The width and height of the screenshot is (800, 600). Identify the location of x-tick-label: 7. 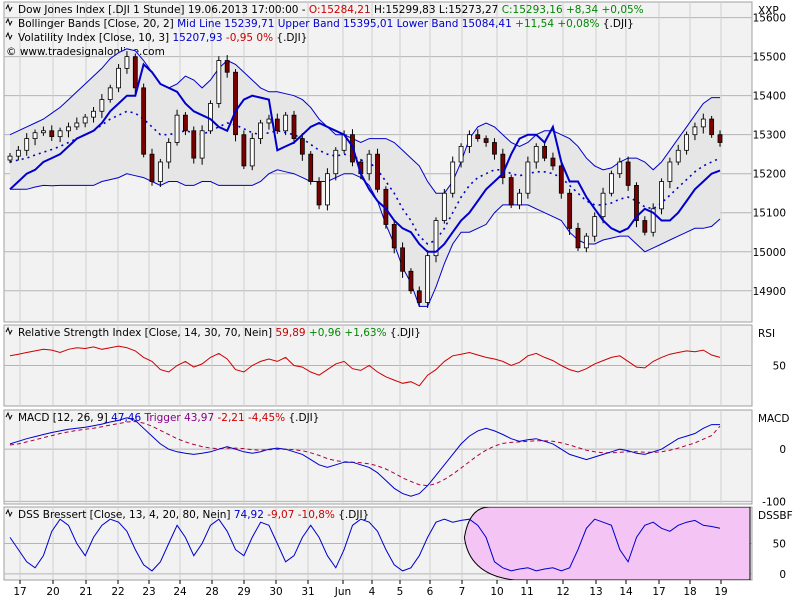
(462, 592).